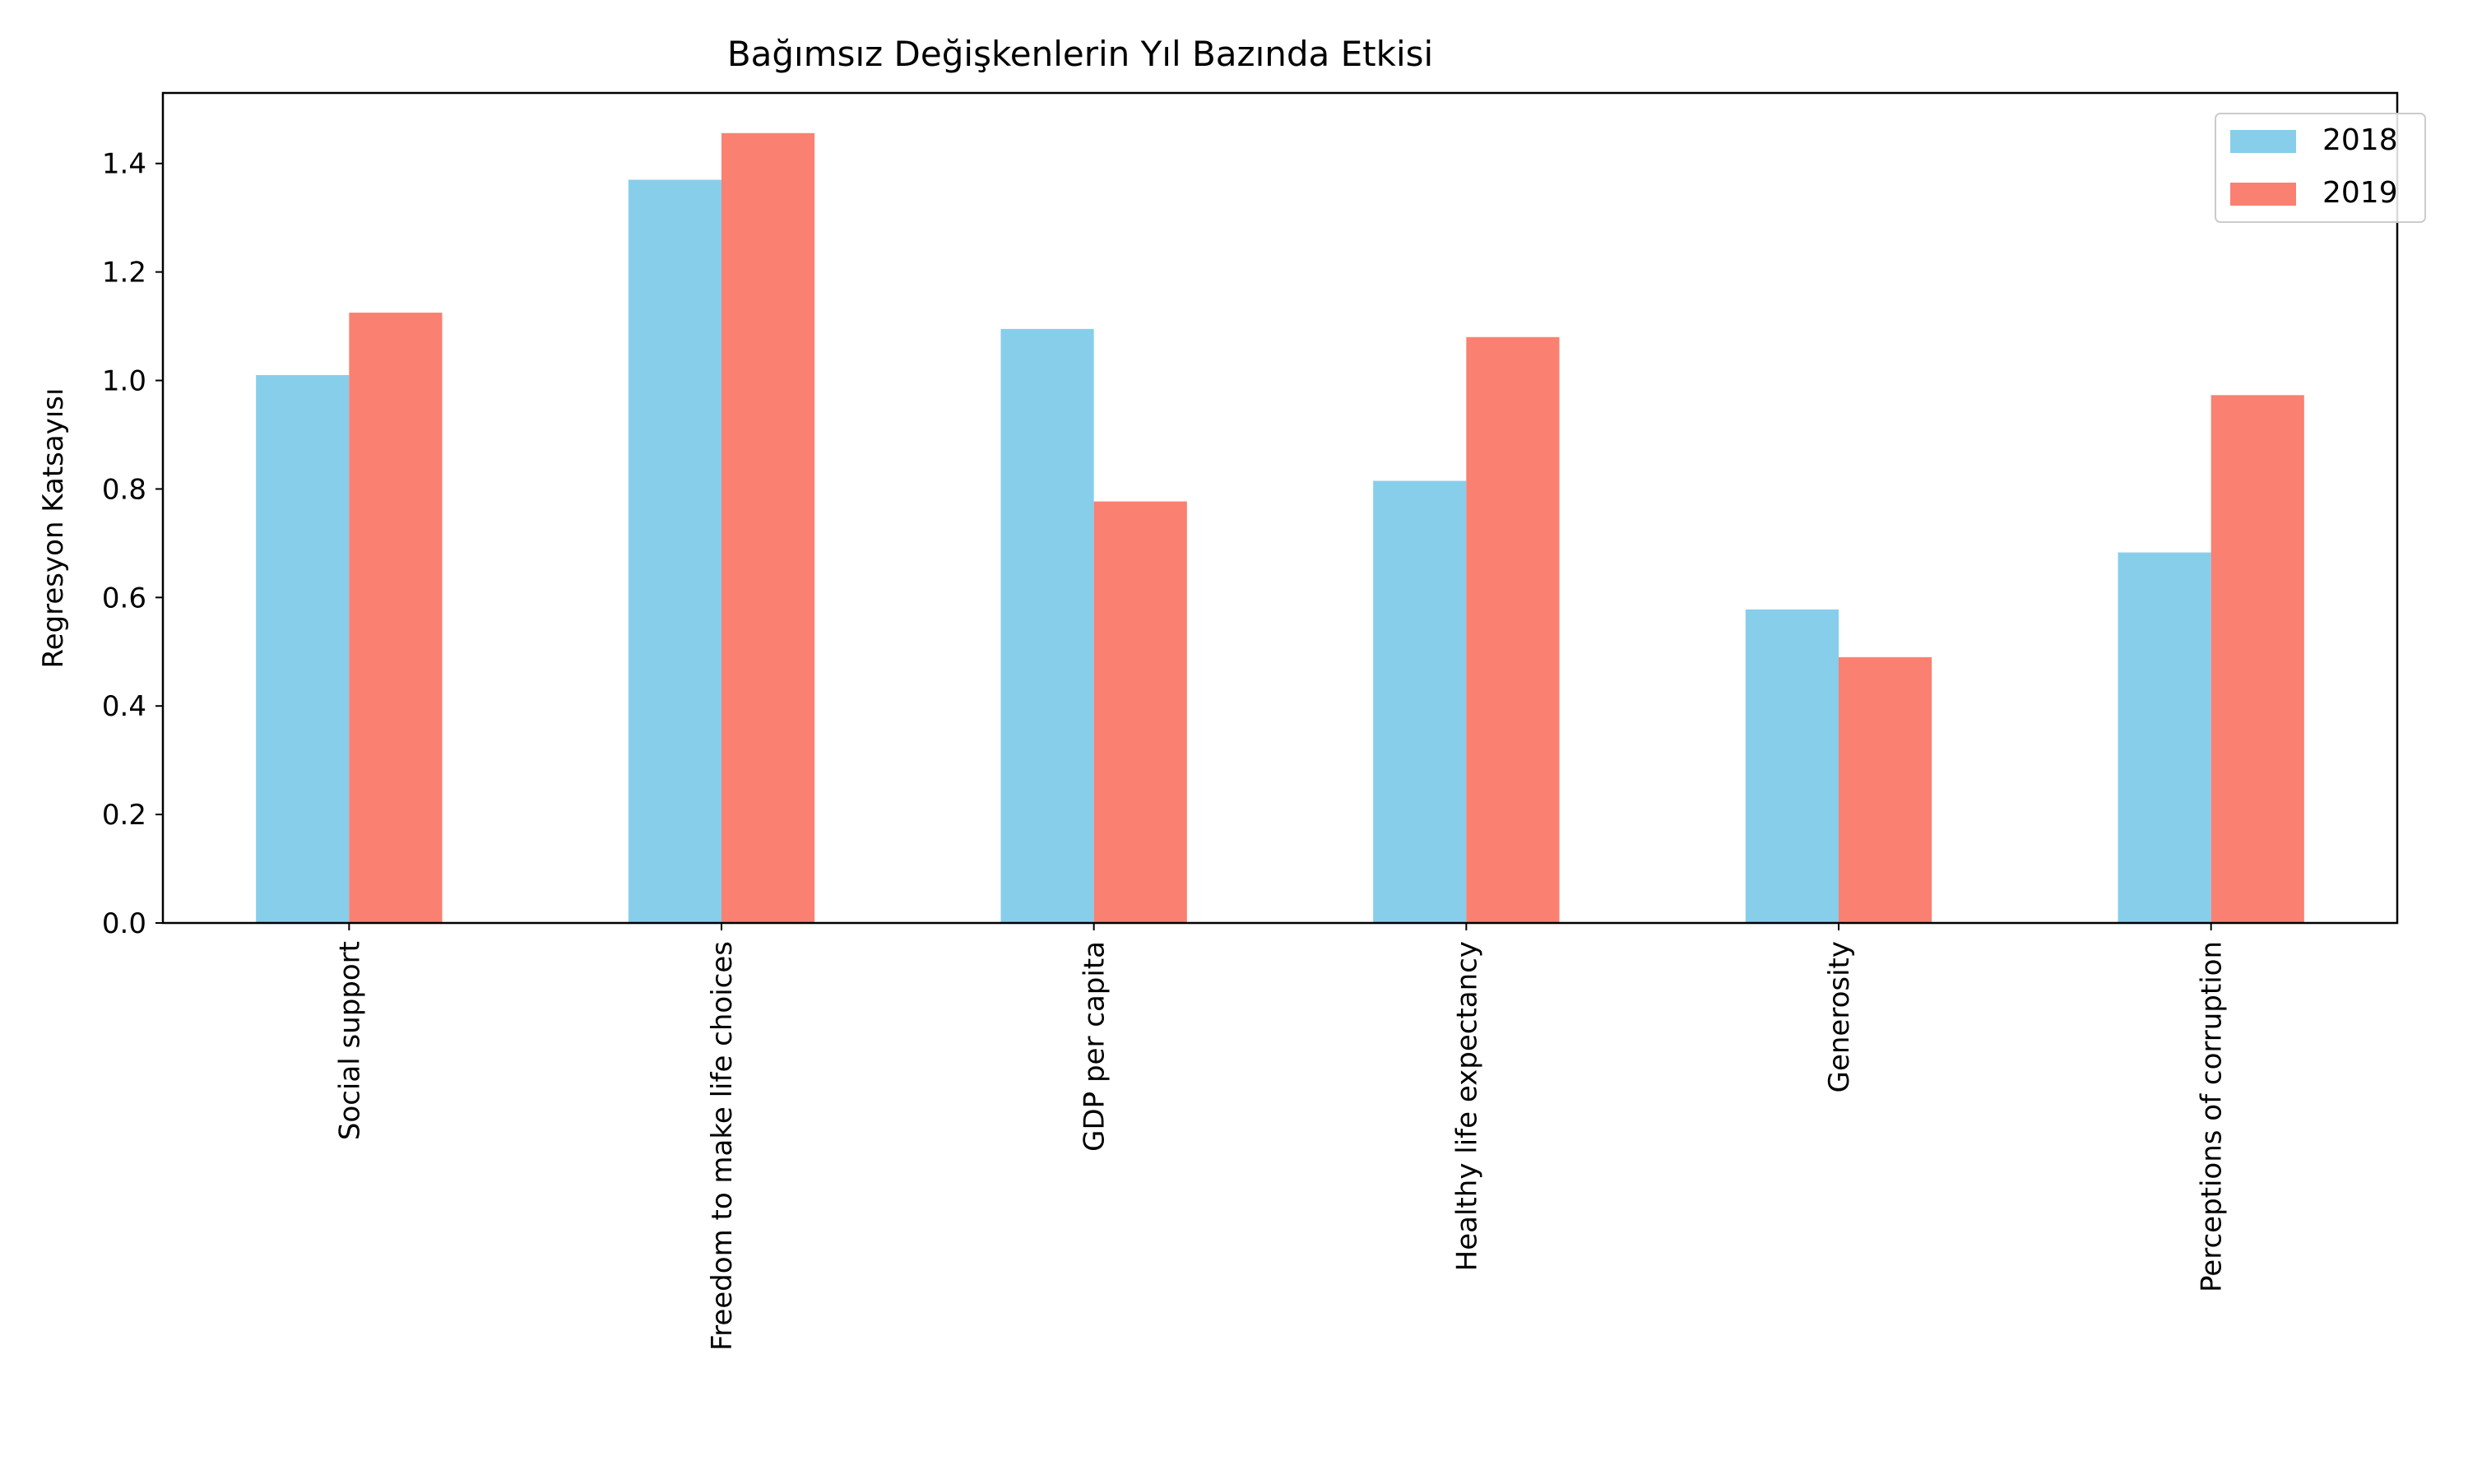 Image resolution: width=2468 pixels, height=1484 pixels. Describe the element at coordinates (1095, 1046) in the screenshot. I see `x-tick-label: GDP per capita` at that location.